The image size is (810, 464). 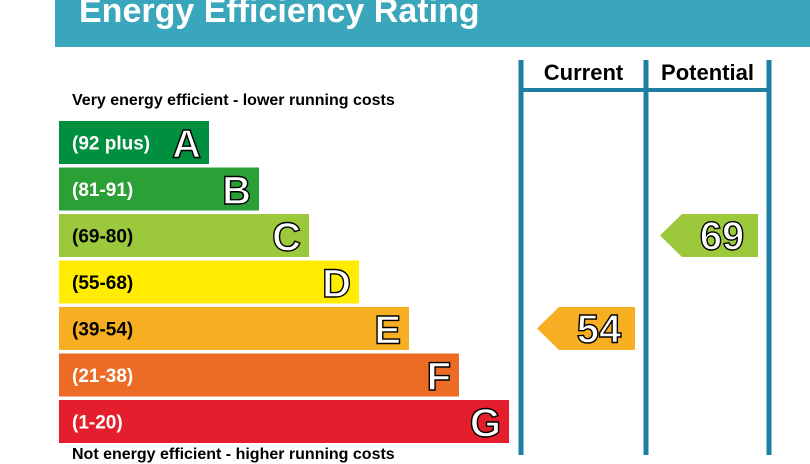 I want to click on rating-arrow-current, so click(x=586, y=328).